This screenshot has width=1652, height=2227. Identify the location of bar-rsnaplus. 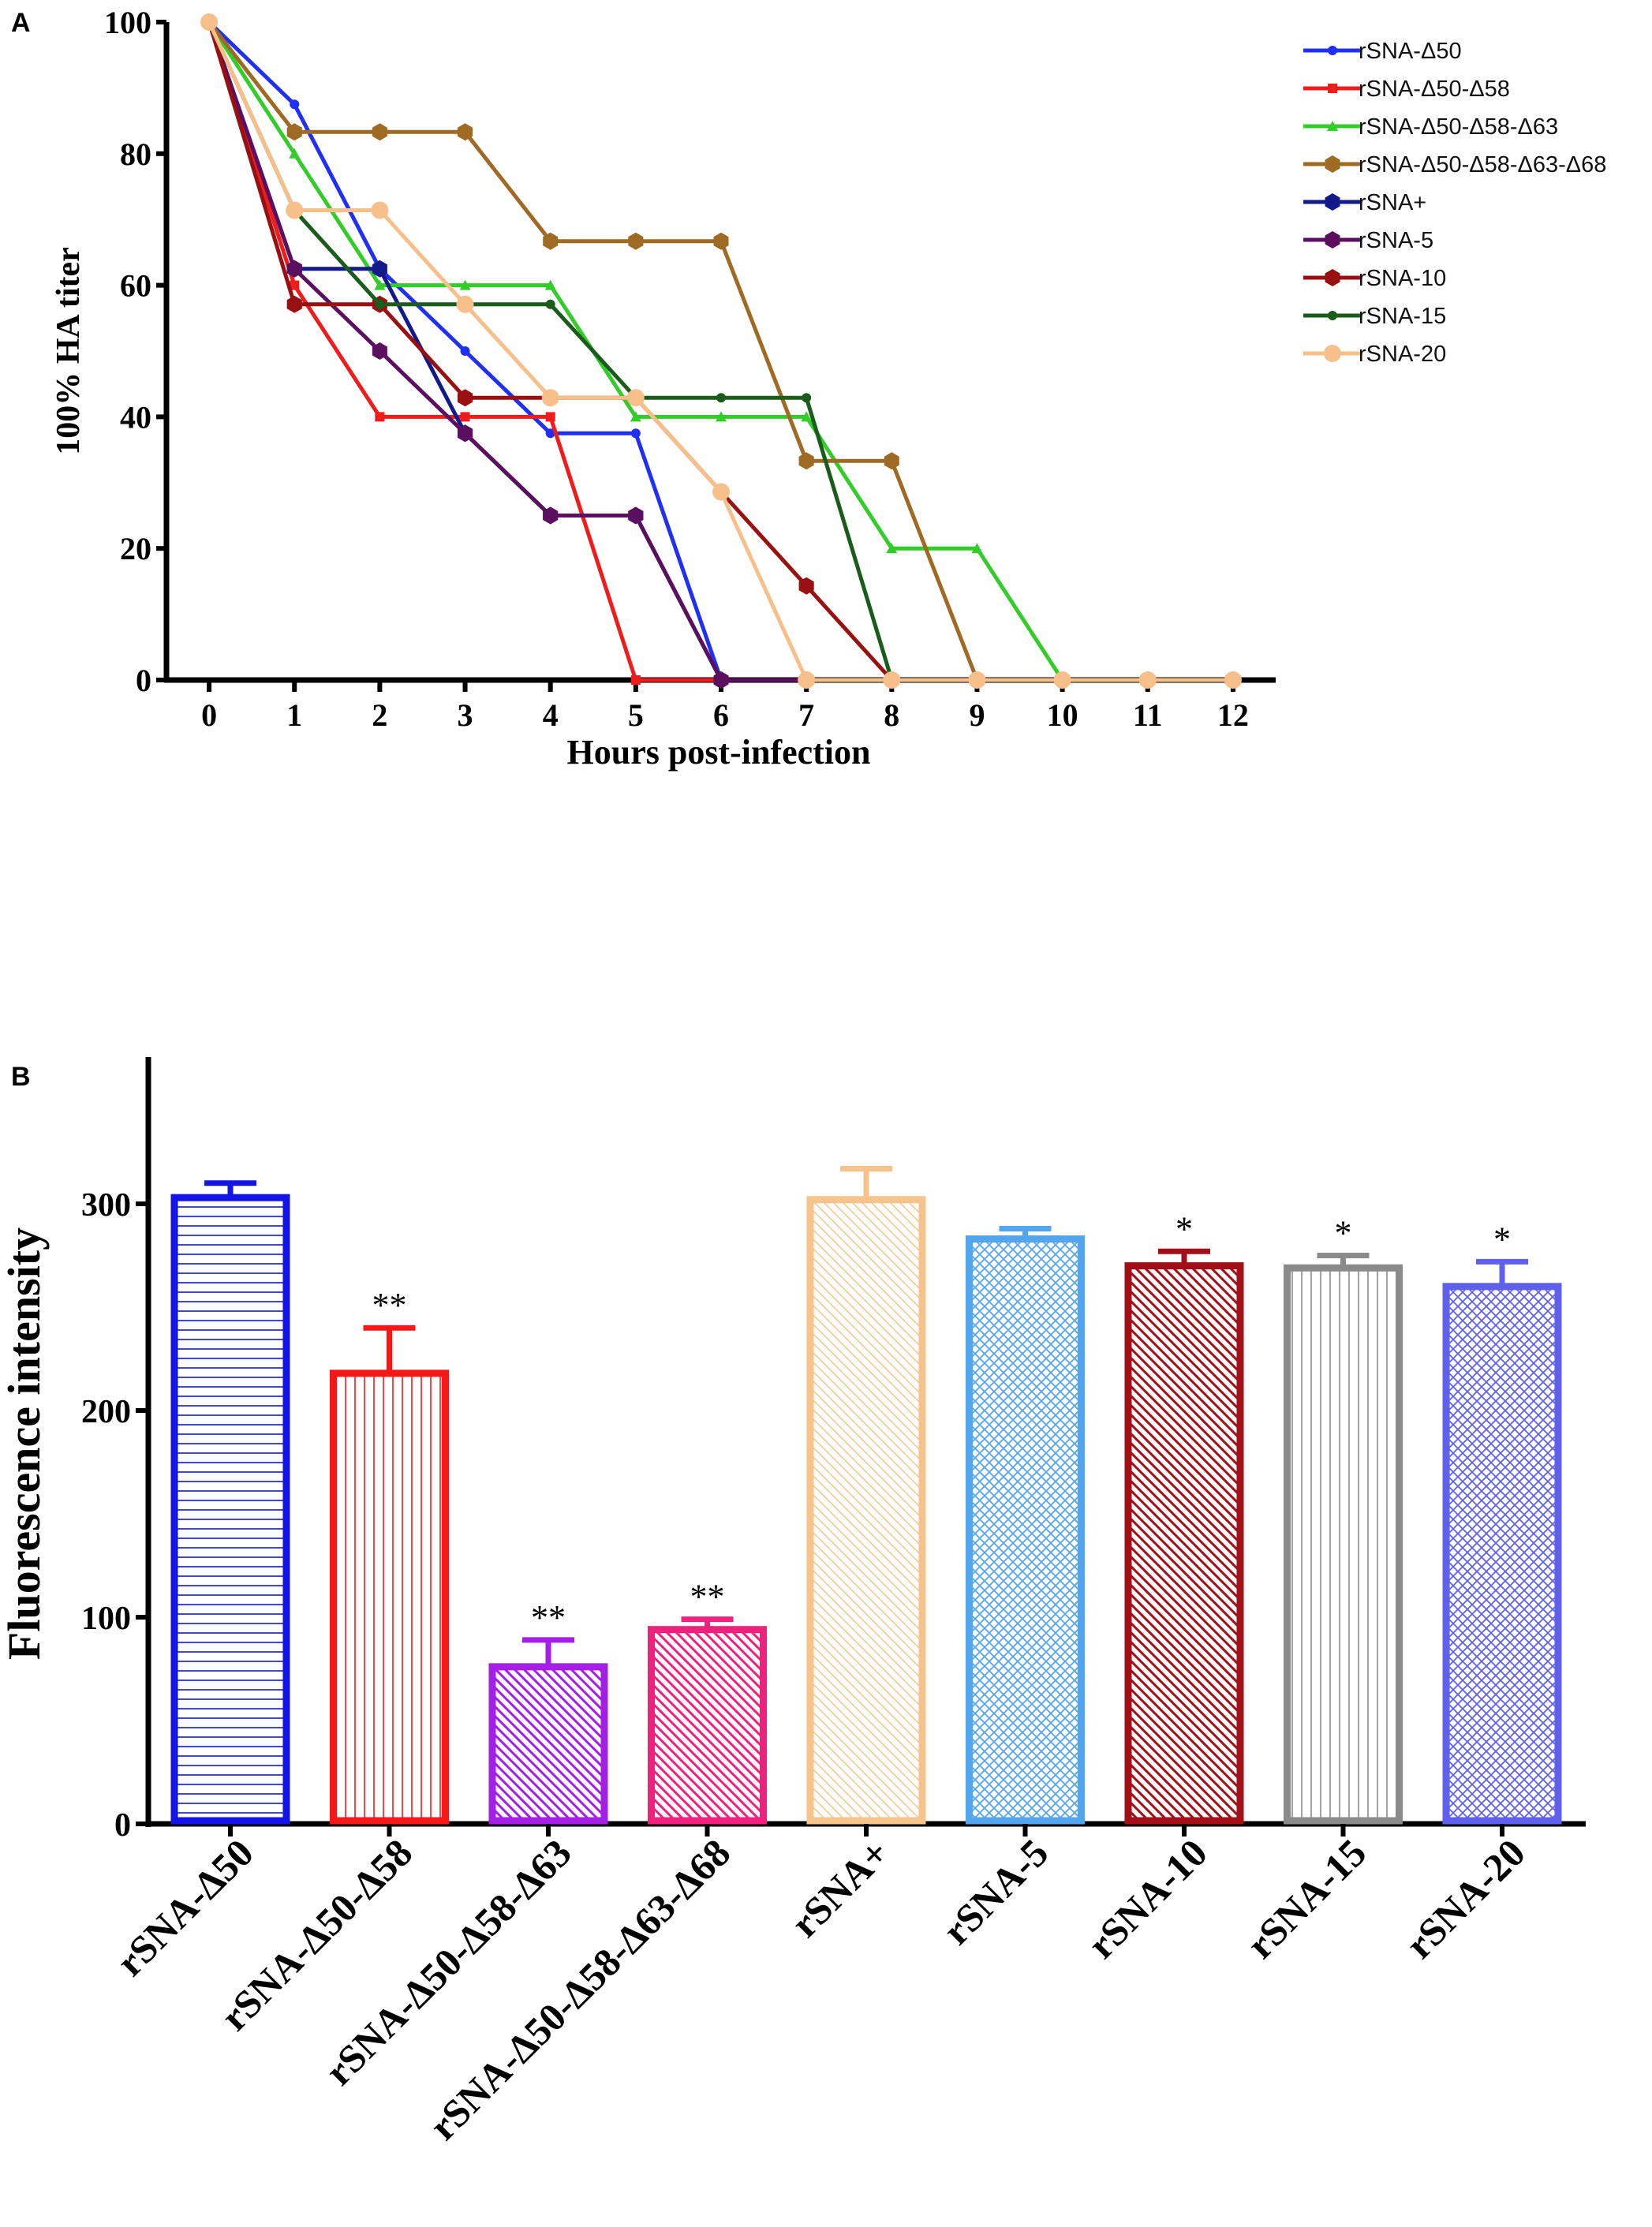
(866, 1510).